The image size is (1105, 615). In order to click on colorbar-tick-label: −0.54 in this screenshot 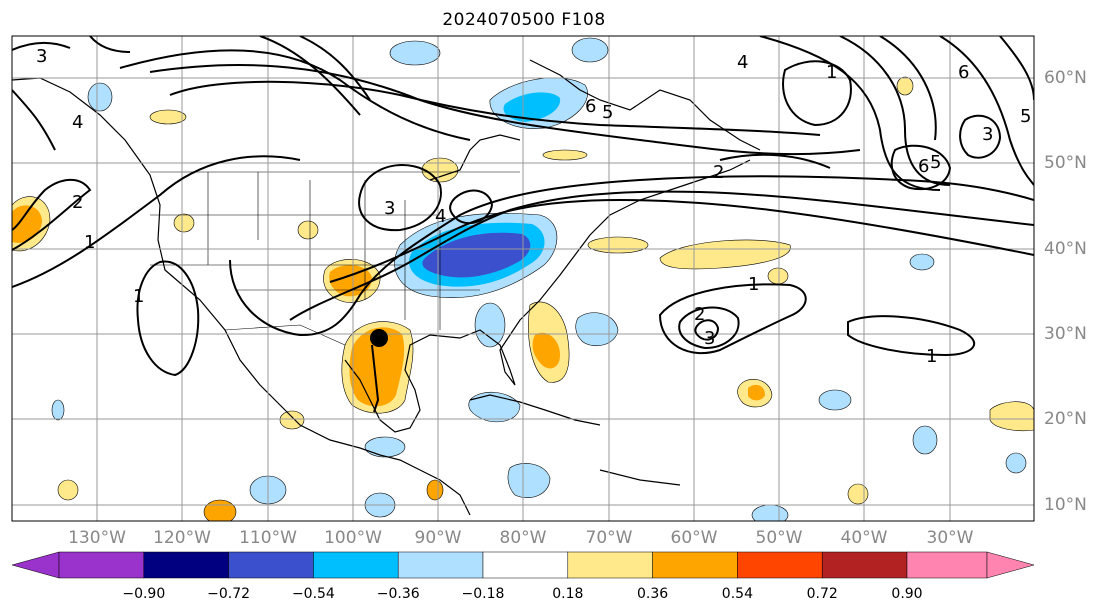, I will do `click(313, 594)`.